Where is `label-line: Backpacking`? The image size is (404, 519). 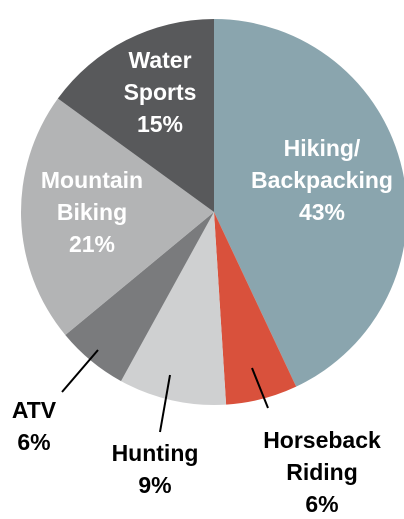
label-line: Backpacking is located at coordinates (322, 180).